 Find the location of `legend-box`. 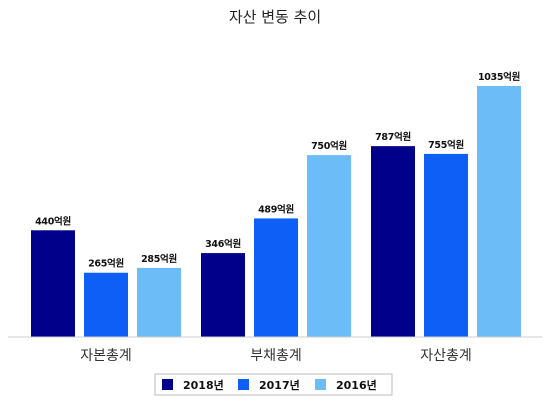

legend-box is located at coordinates (273, 384).